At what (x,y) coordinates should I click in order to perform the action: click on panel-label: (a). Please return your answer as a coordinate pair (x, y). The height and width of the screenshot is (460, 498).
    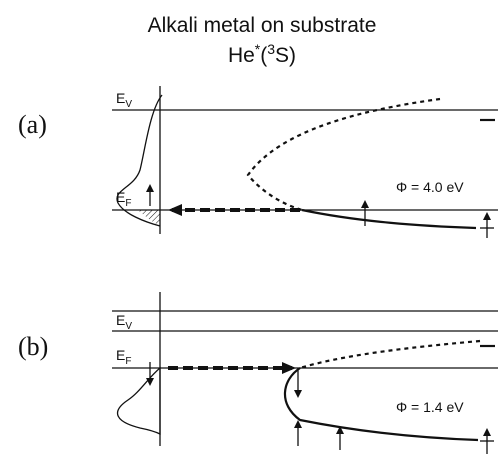
    Looking at the image, I should click on (32, 124).